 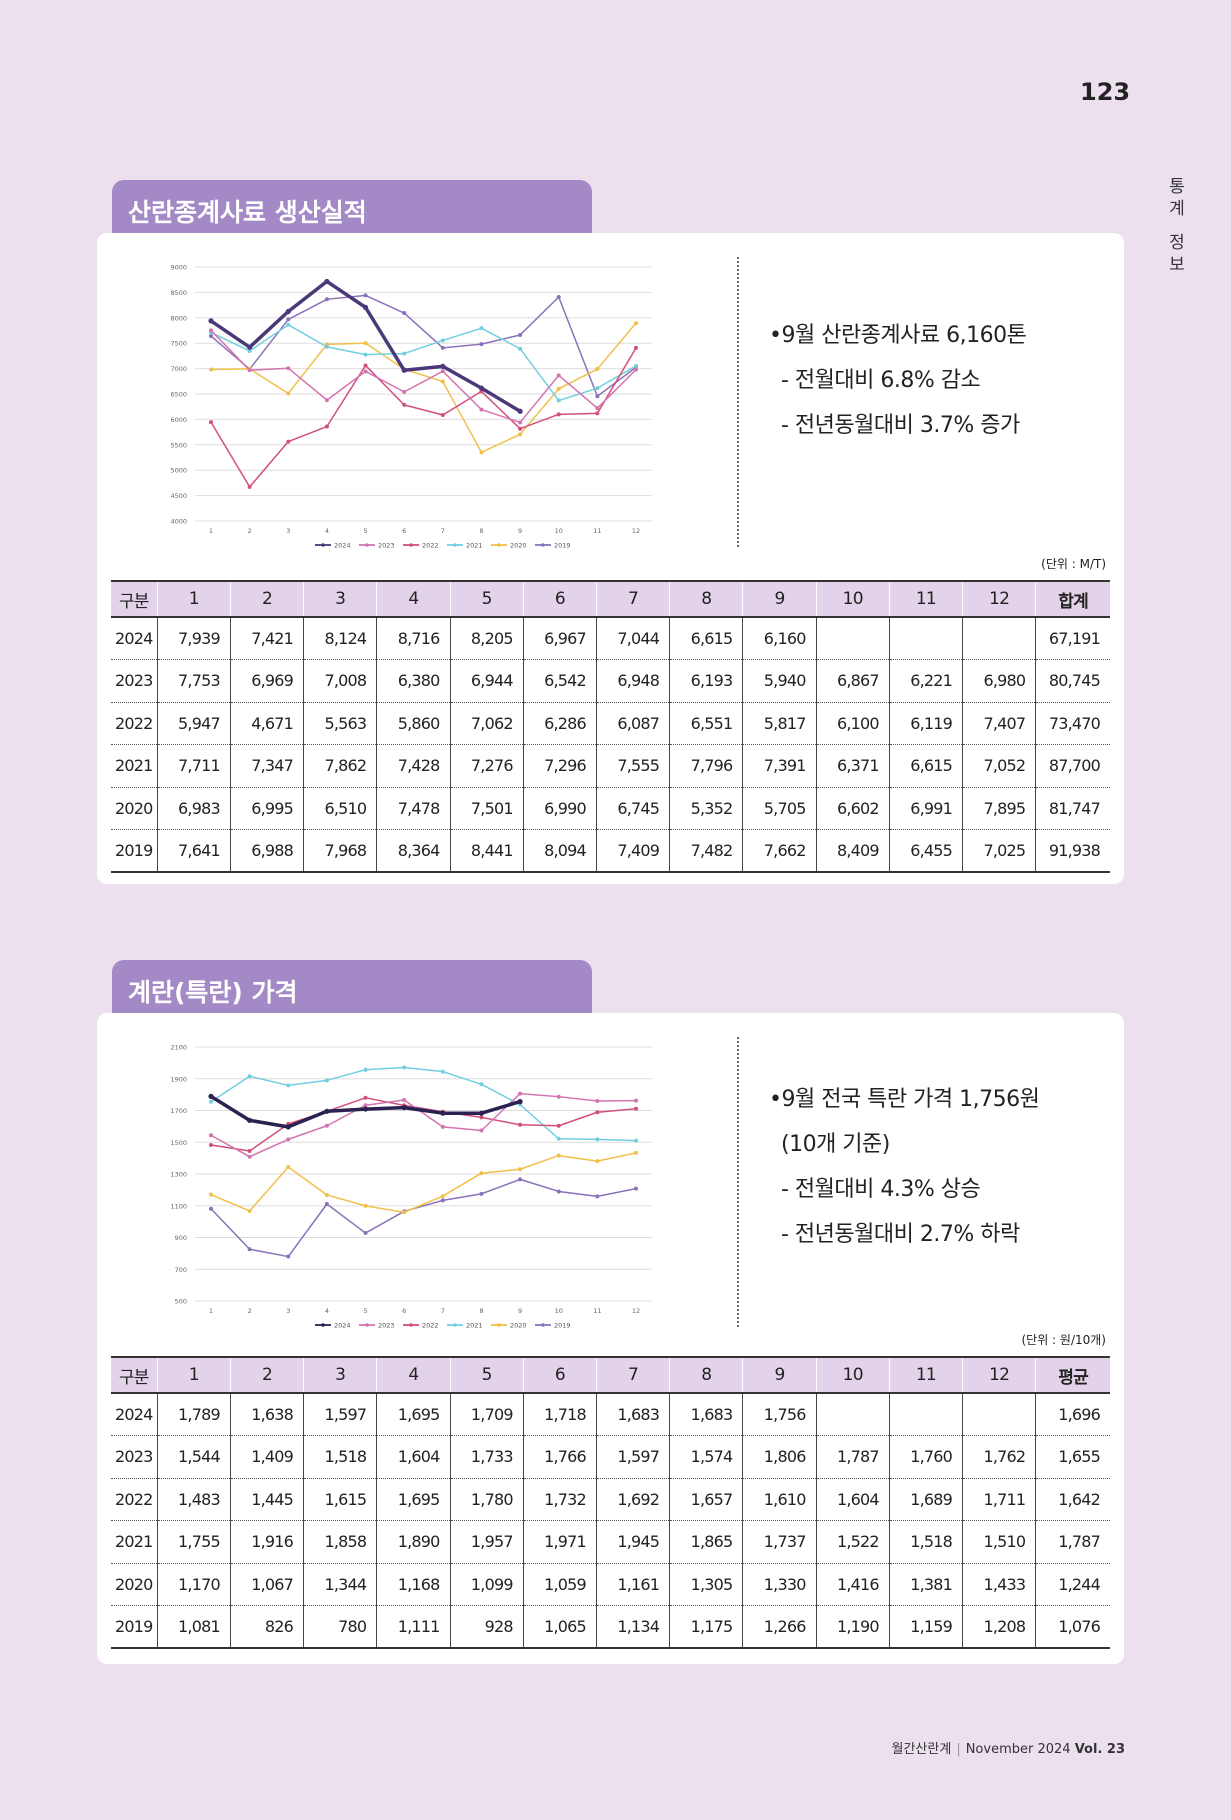 I want to click on table-cell: 7,276, so click(x=486, y=766).